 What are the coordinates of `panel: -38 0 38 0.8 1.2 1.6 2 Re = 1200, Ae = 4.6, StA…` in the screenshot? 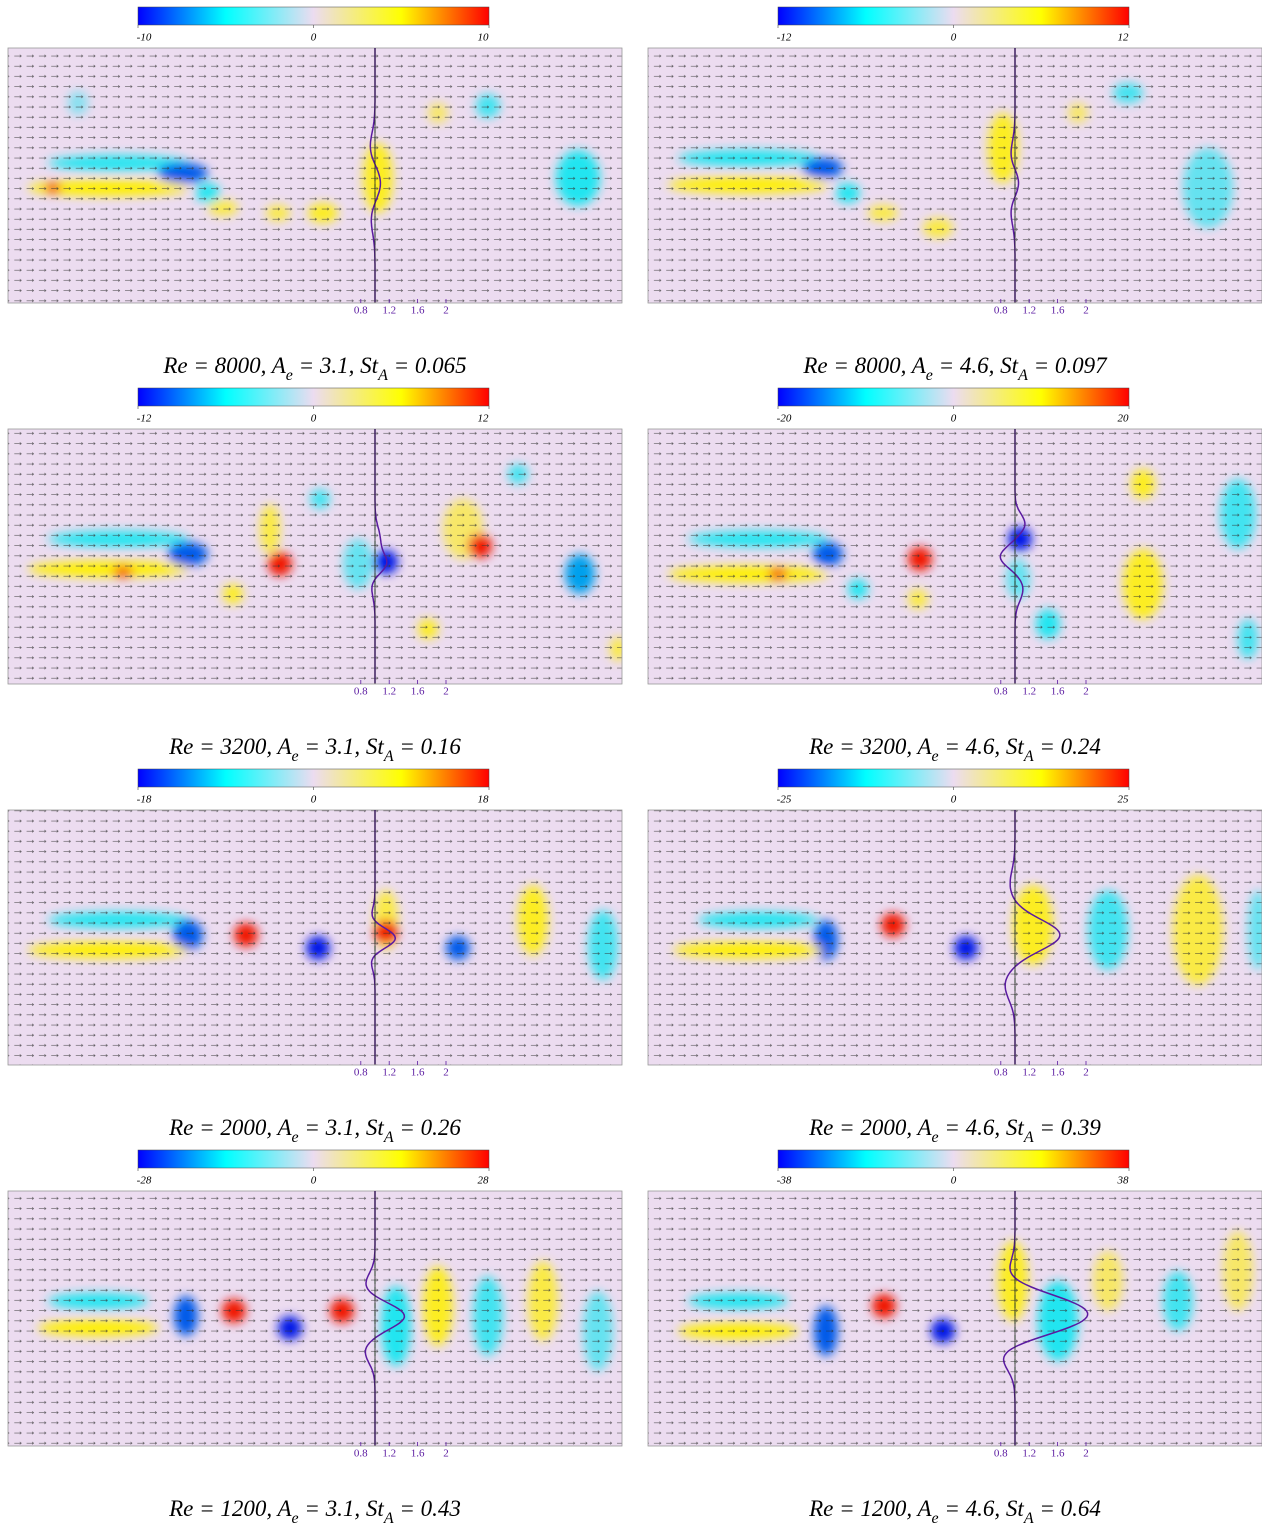 It's located at (954, 1338).